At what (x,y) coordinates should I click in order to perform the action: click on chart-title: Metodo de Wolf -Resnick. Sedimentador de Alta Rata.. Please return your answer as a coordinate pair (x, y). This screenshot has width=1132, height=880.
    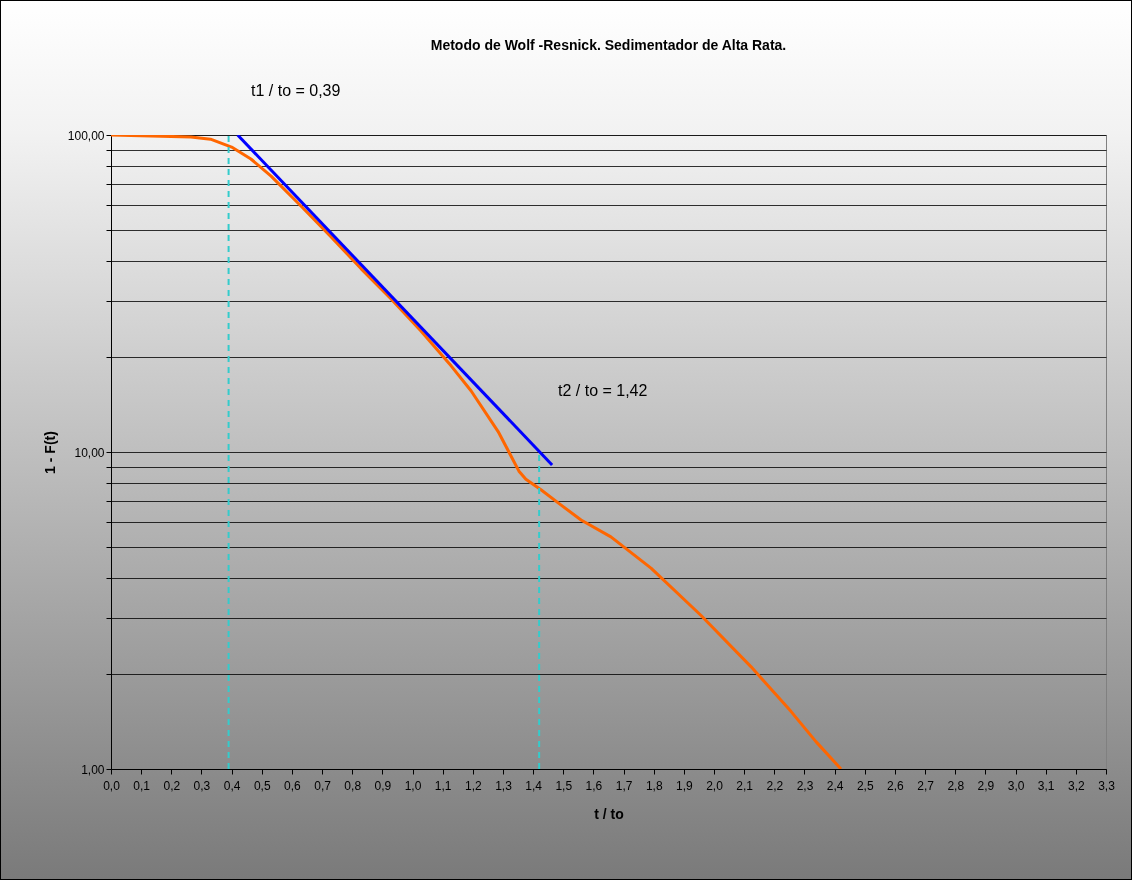
    Looking at the image, I should click on (608, 45).